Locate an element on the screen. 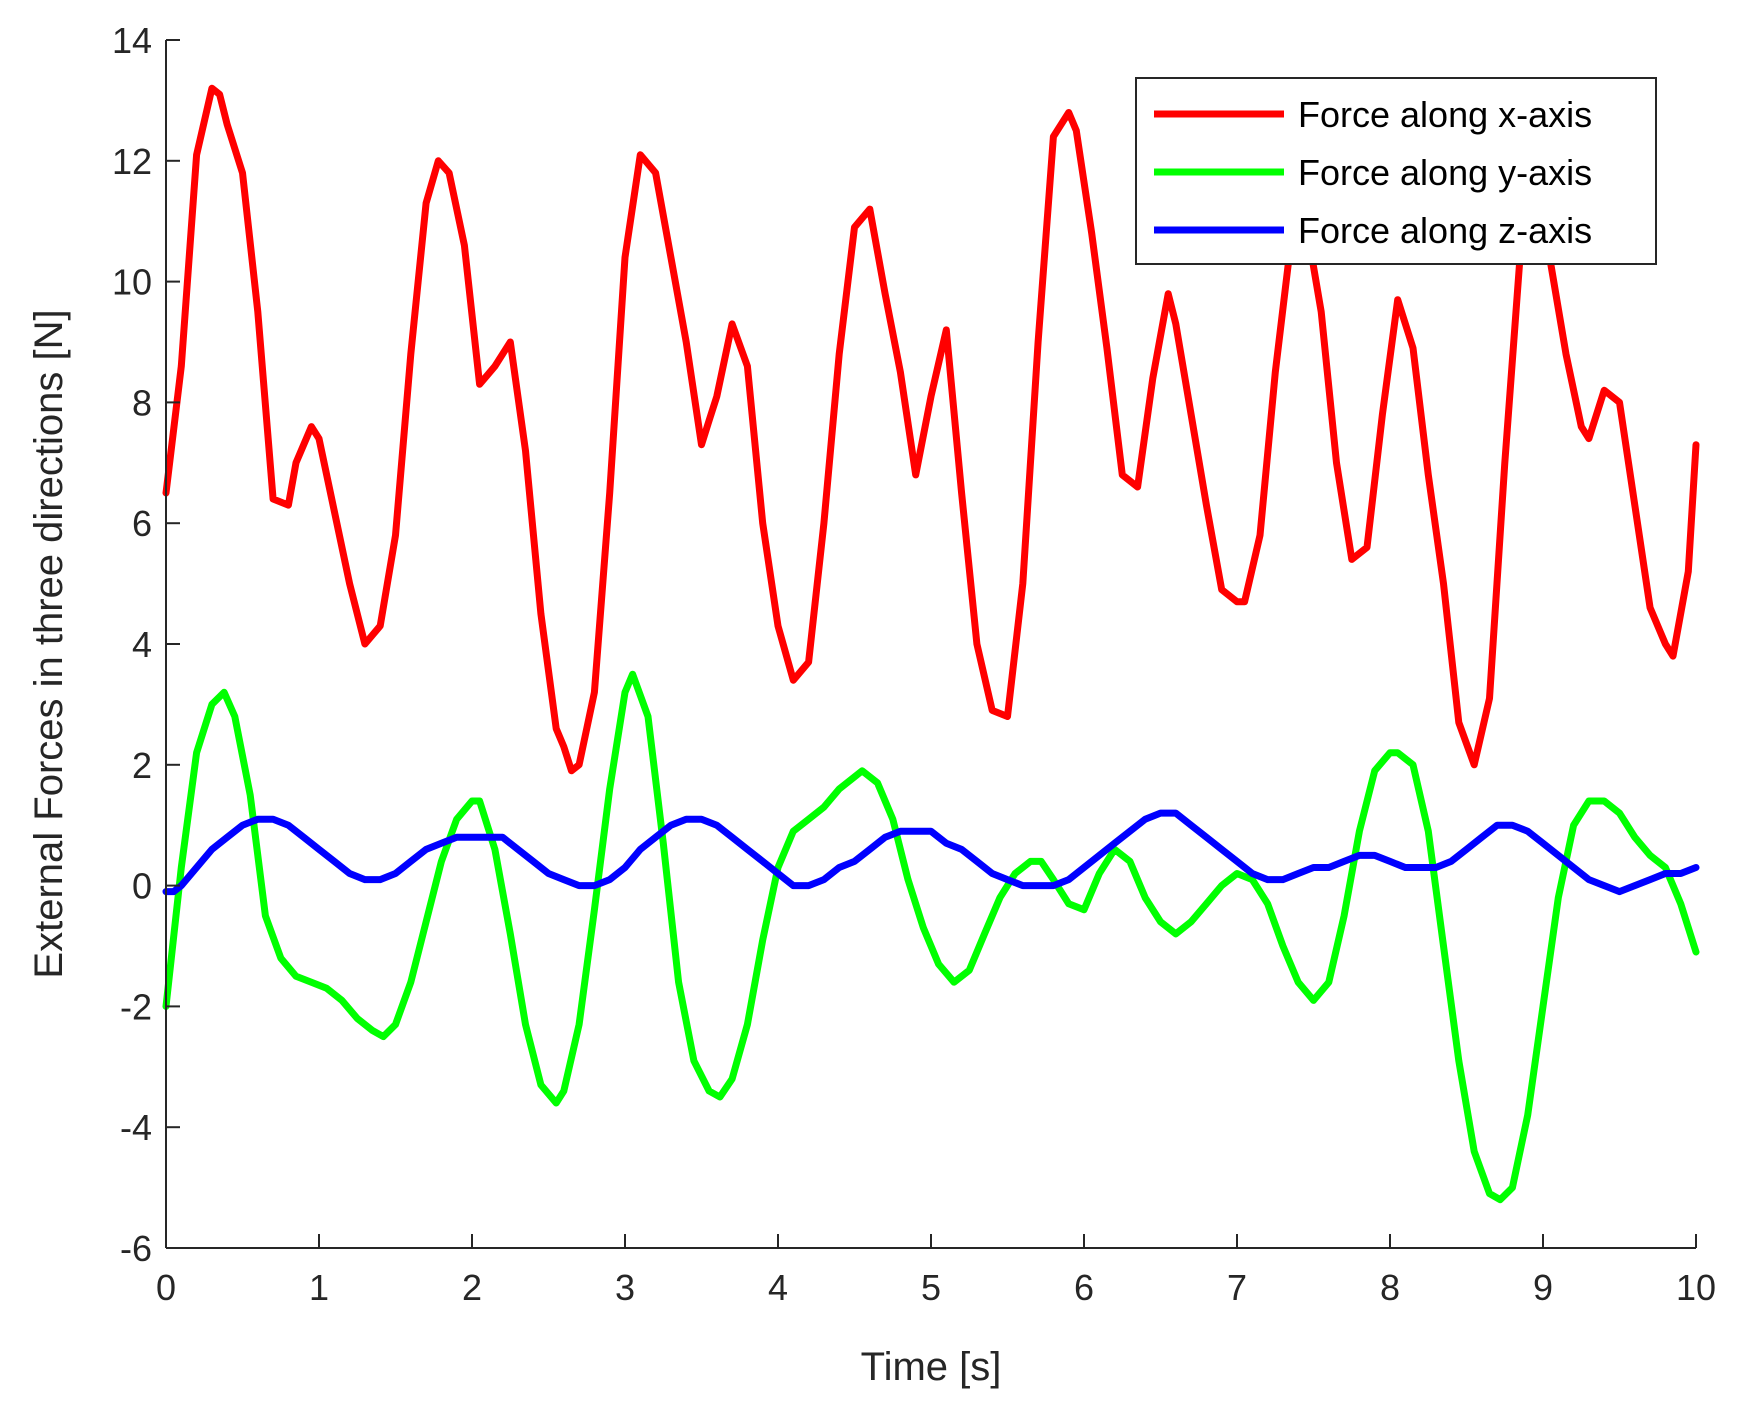 The height and width of the screenshot is (1408, 1738). y-tick-label: 14 is located at coordinates (132, 40).